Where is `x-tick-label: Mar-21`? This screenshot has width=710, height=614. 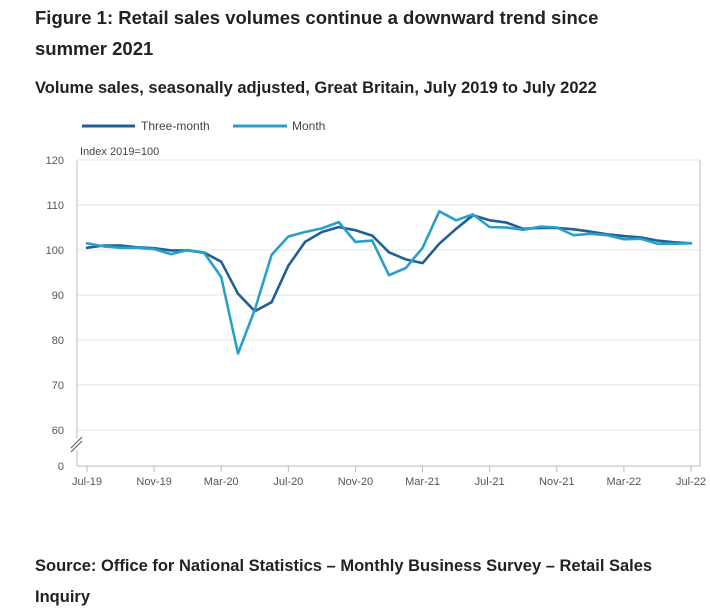
x-tick-label: Mar-21 is located at coordinates (422, 482).